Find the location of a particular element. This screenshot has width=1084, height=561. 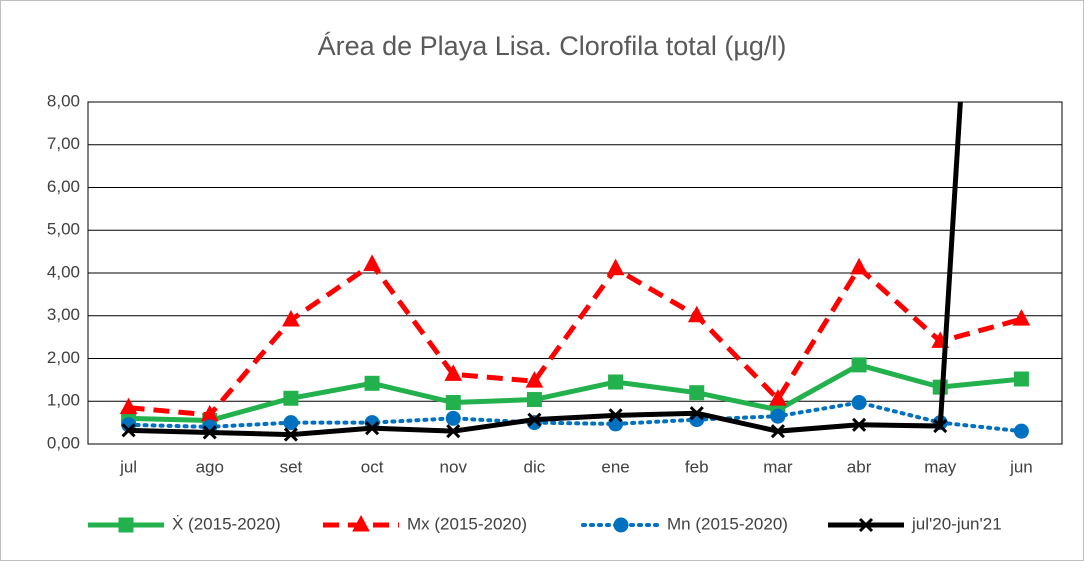

legend-label: Mn (2015-2020) is located at coordinates (727, 523).